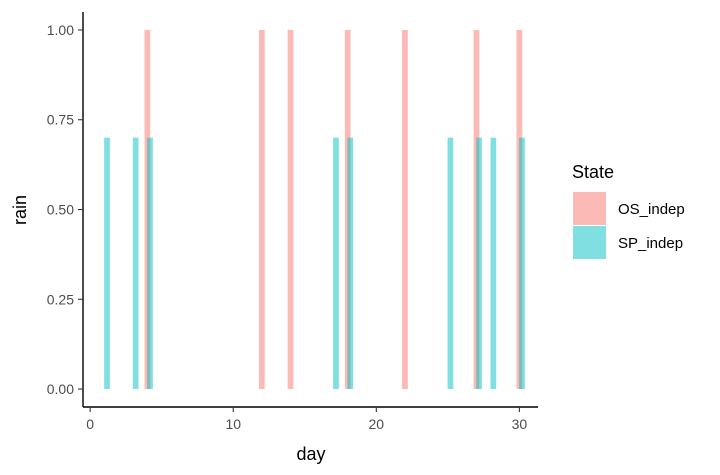 The image size is (720, 475). What do you see at coordinates (650, 243) in the screenshot?
I see `legend-label-sp-indep: SP_indep` at bounding box center [650, 243].